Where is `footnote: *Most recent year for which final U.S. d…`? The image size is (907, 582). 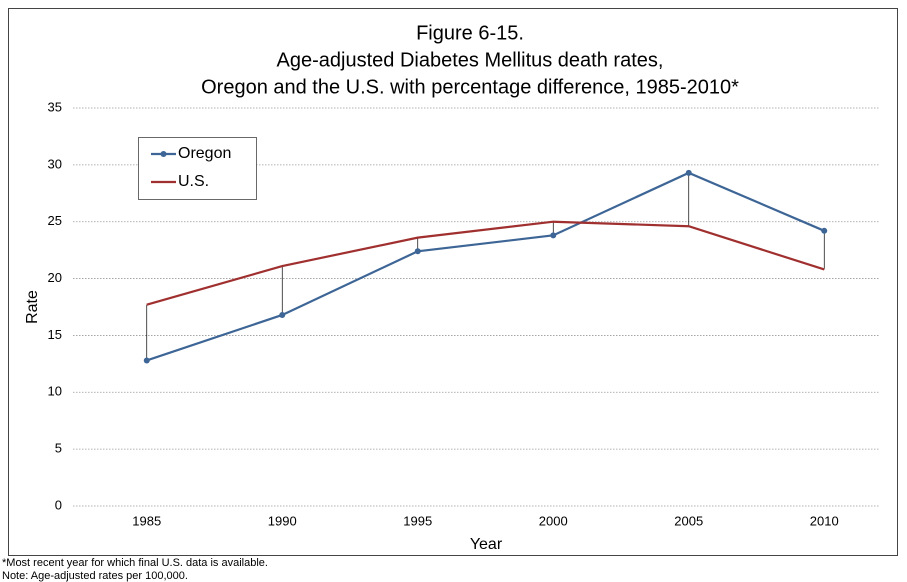 footnote: *Most recent year for which final U.S. d… is located at coordinates (135, 563).